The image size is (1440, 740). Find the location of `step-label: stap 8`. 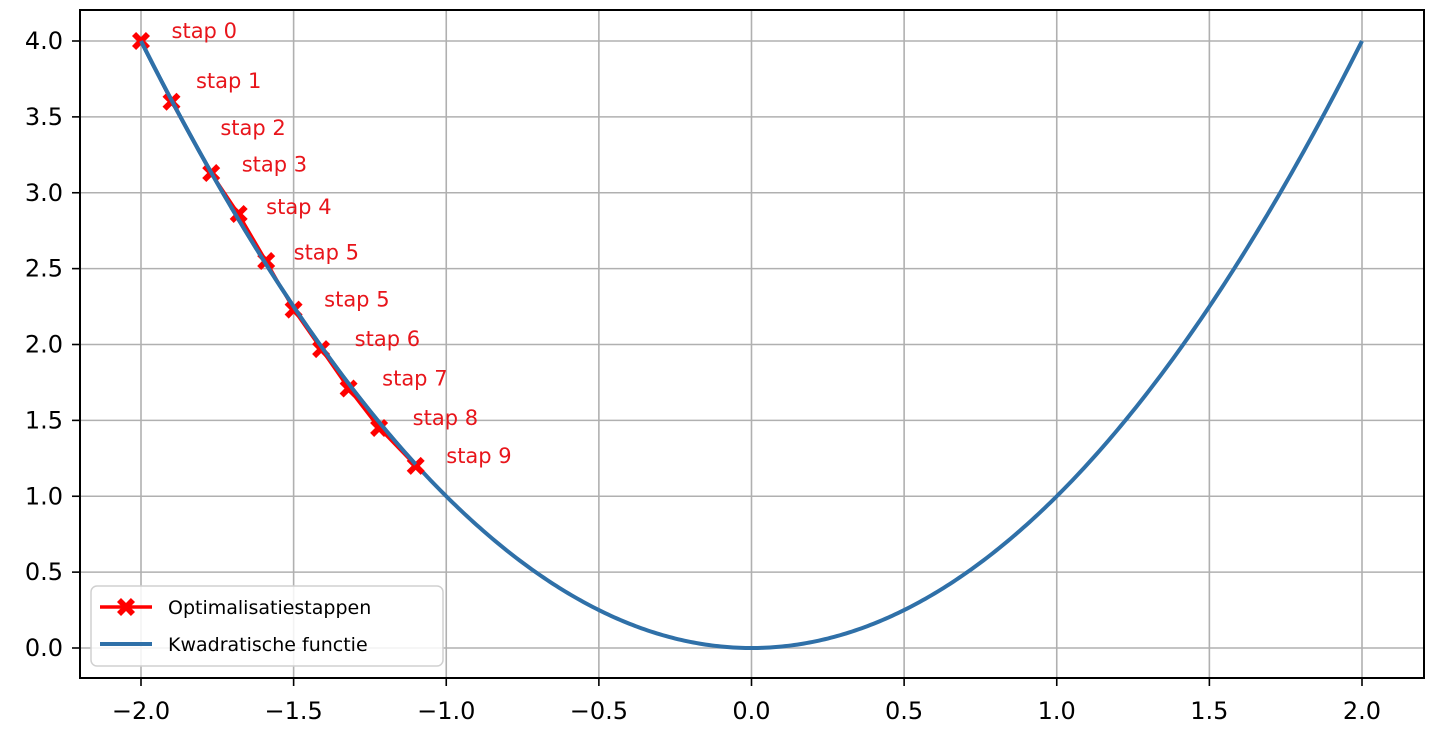

step-label: stap 8 is located at coordinates (445, 418).